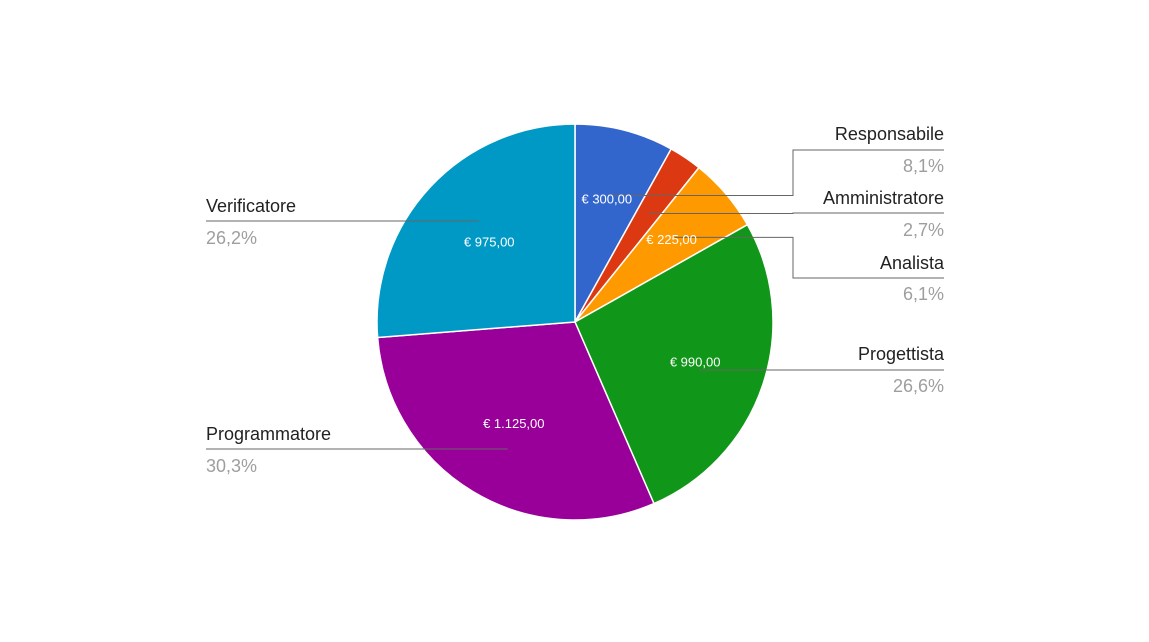 This screenshot has width=1149, height=642. Describe the element at coordinates (912, 263) in the screenshot. I see `category-label-analista: Analista` at that location.